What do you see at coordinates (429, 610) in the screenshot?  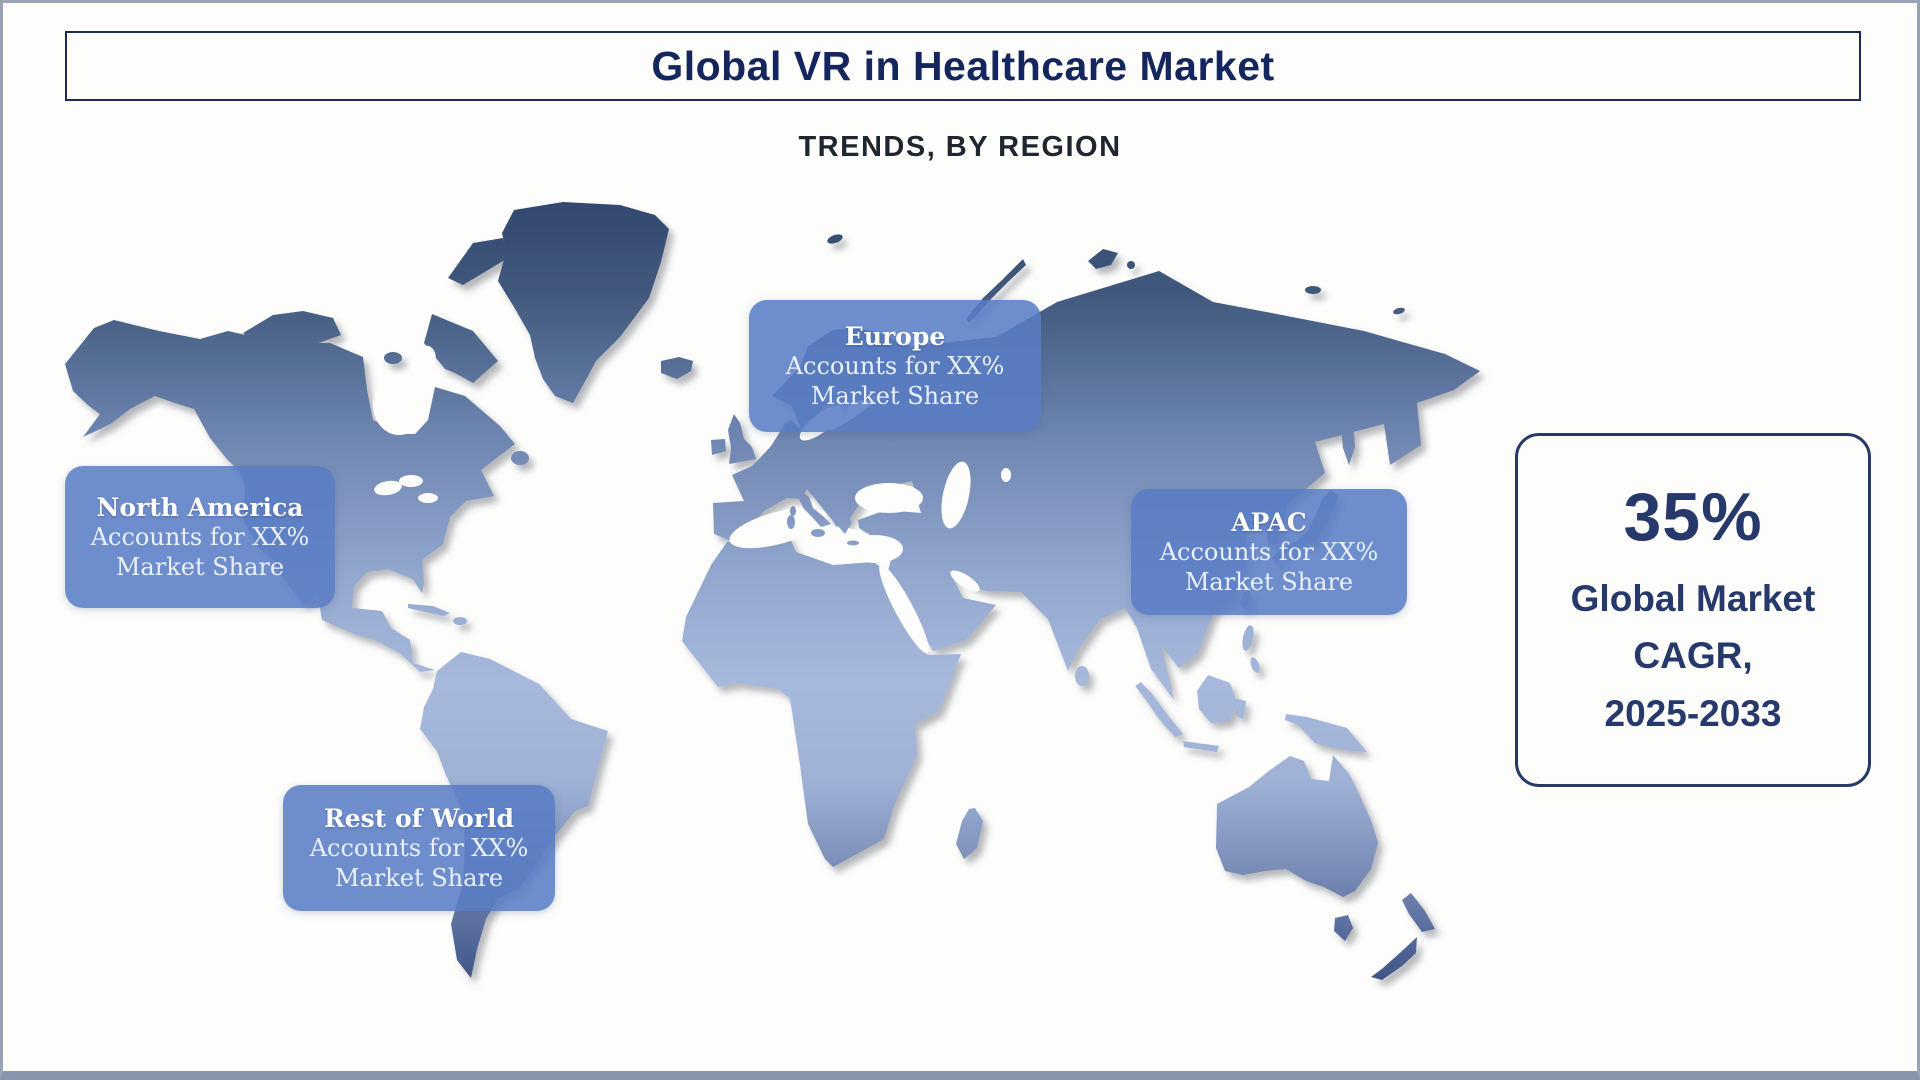 I see `island-cuba` at bounding box center [429, 610].